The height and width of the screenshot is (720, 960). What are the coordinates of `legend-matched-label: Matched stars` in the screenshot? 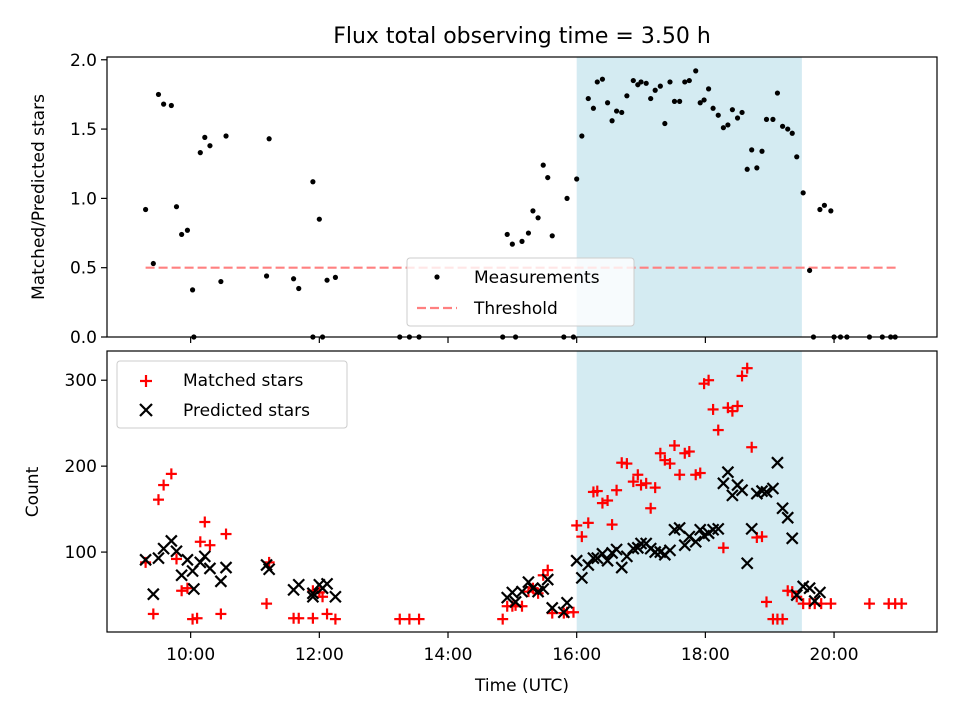 It's located at (243, 381).